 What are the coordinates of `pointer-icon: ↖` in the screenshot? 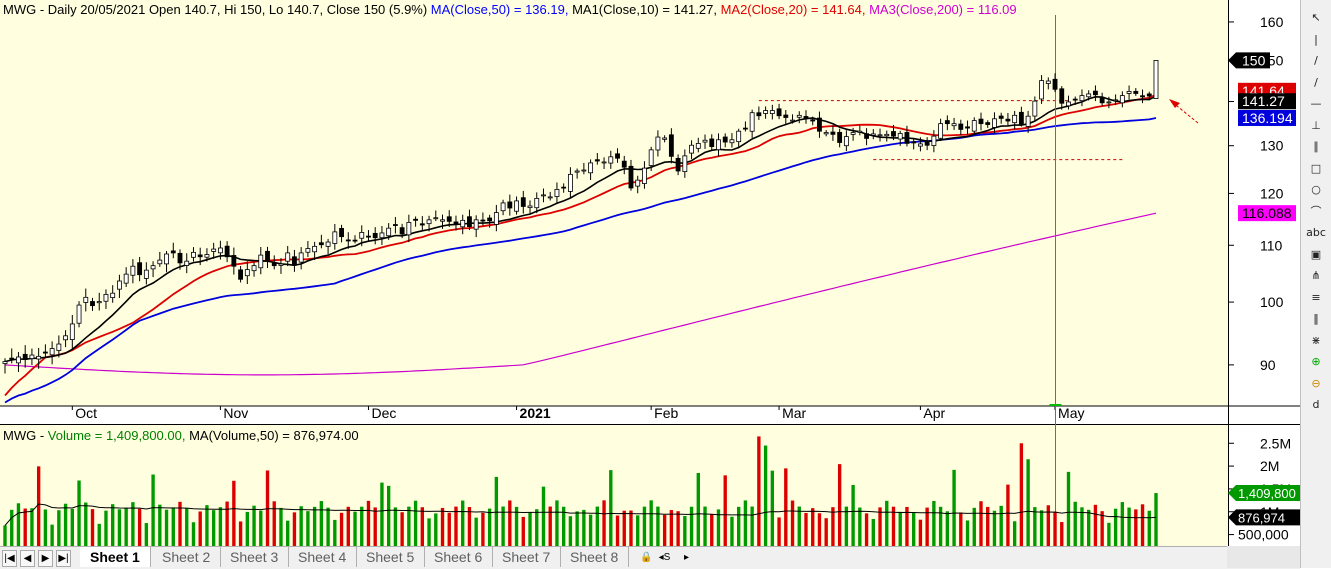 It's located at (1316, 17).